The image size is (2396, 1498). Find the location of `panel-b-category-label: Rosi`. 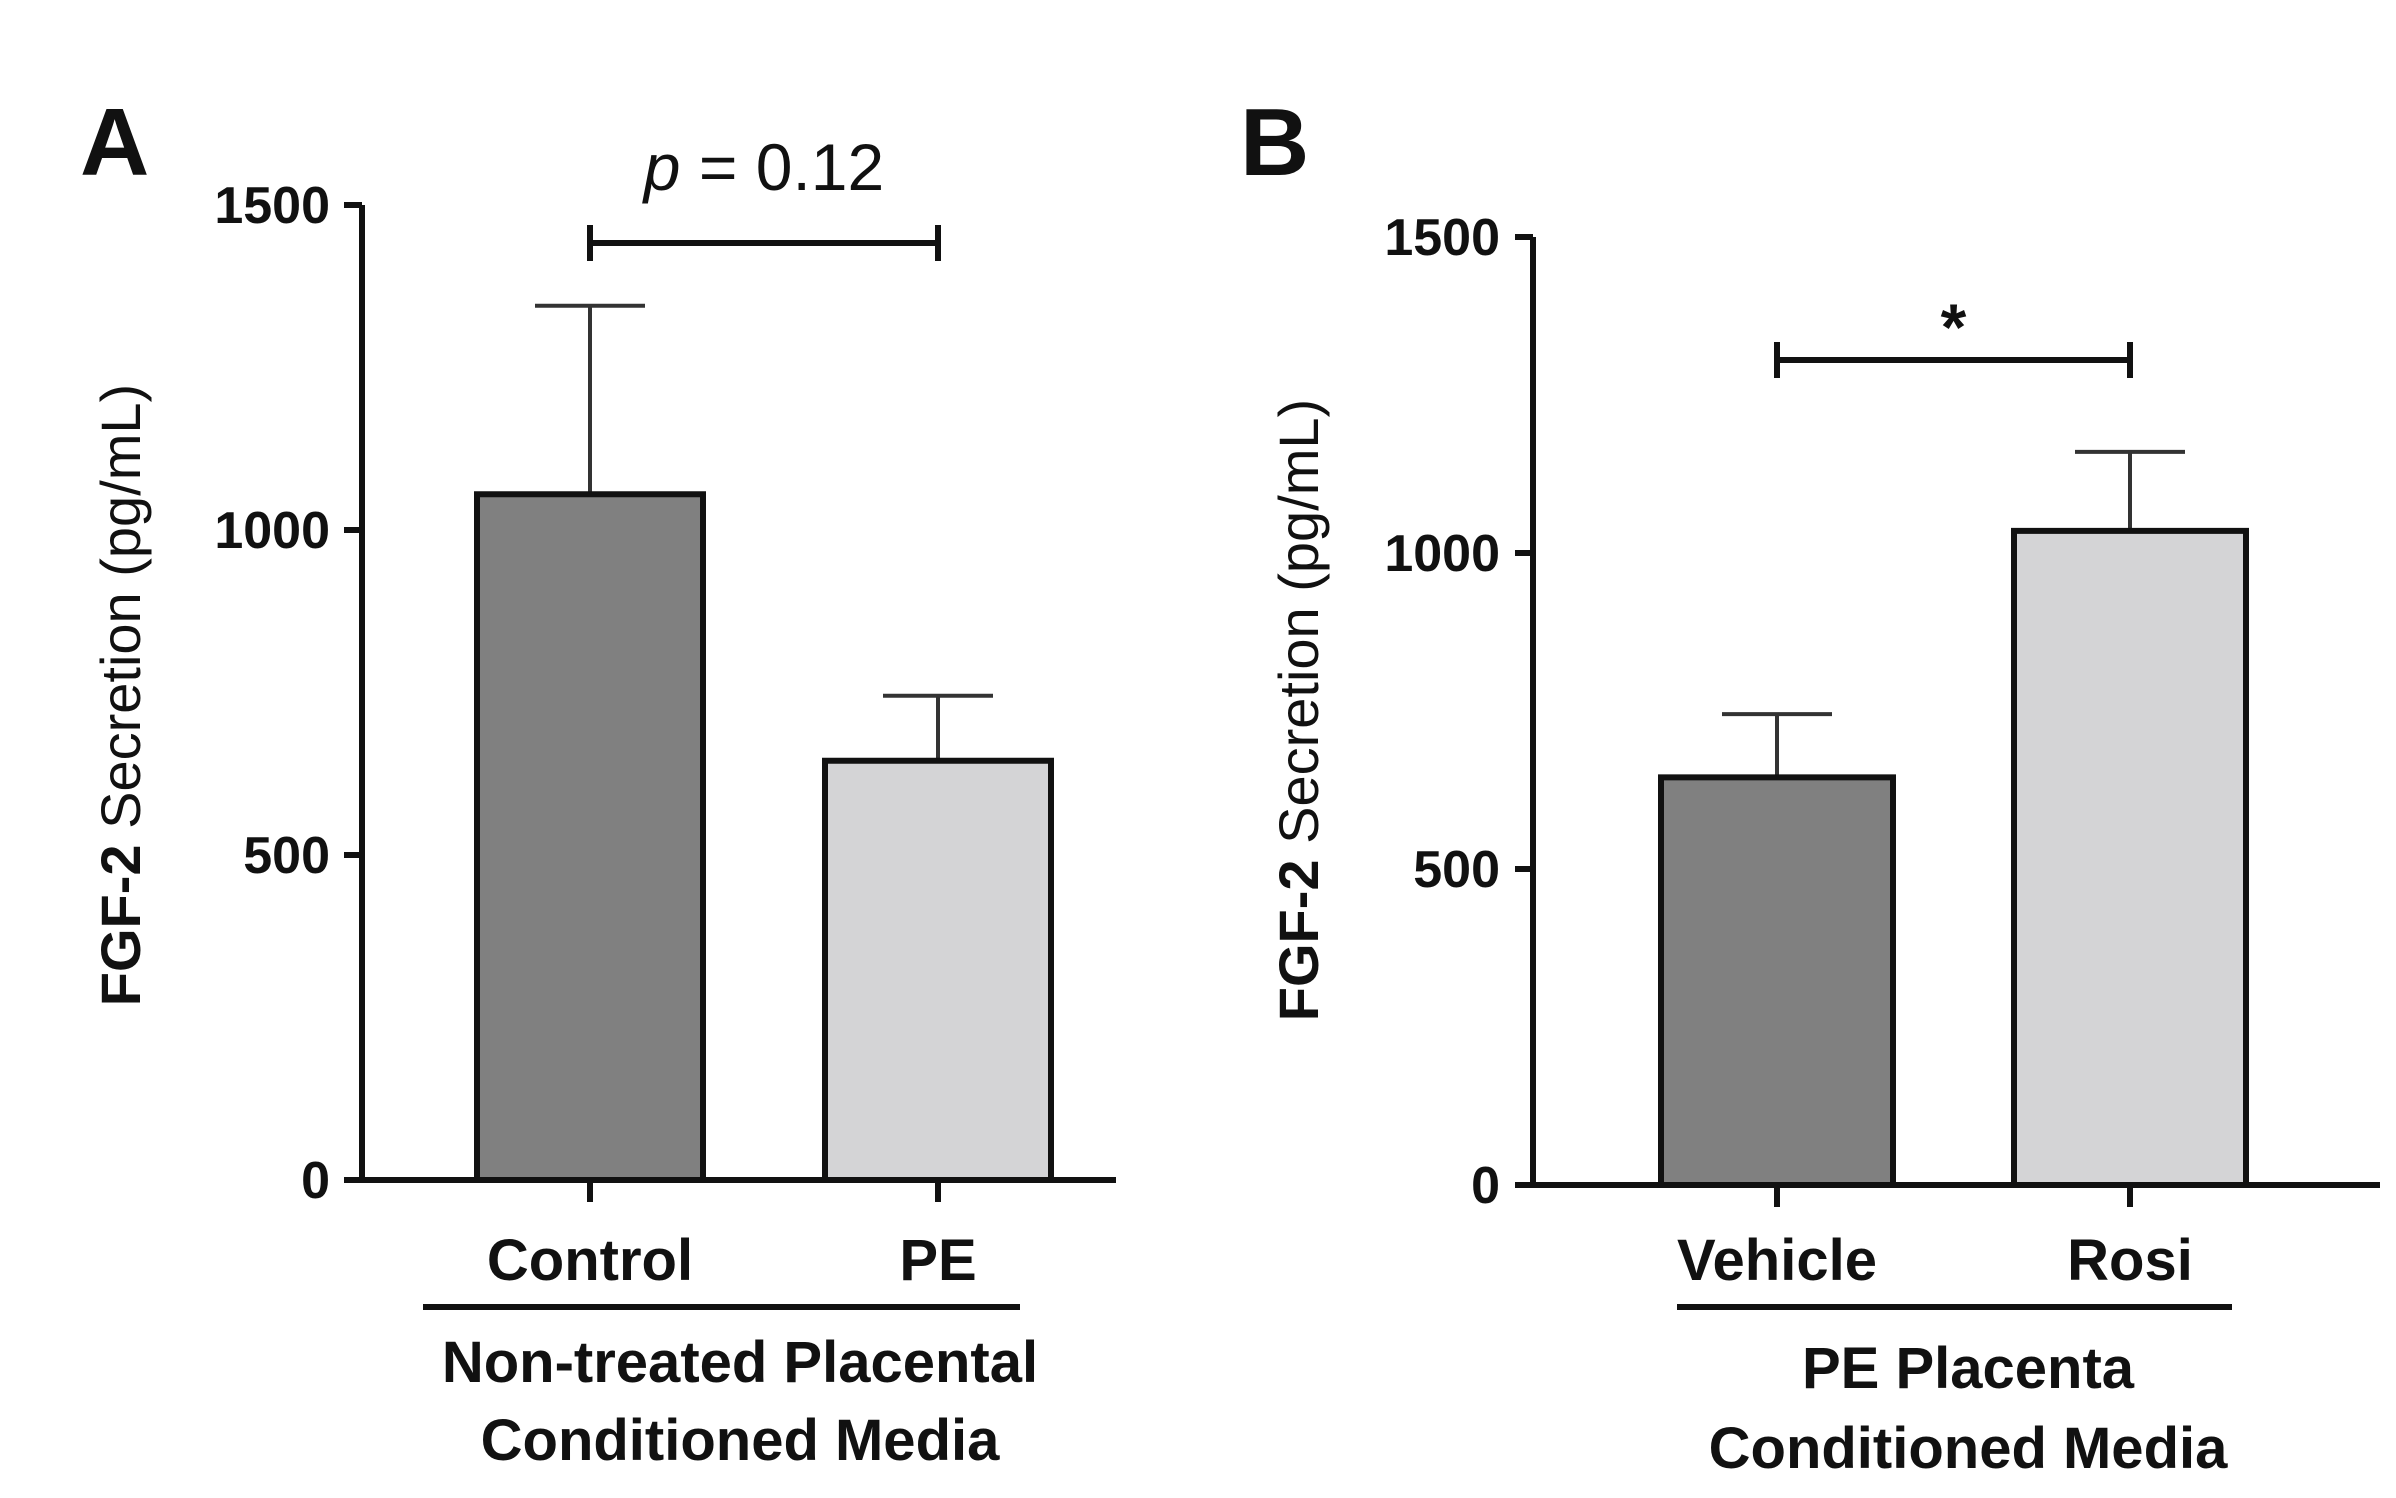

panel-b-category-label: Rosi is located at coordinates (2130, 1260).